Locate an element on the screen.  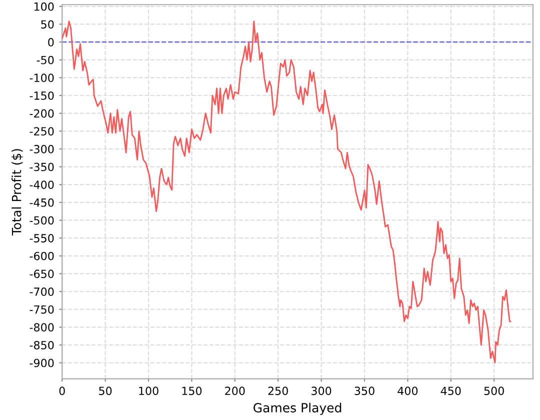
x-tick-label: 50 is located at coordinates (105, 391).